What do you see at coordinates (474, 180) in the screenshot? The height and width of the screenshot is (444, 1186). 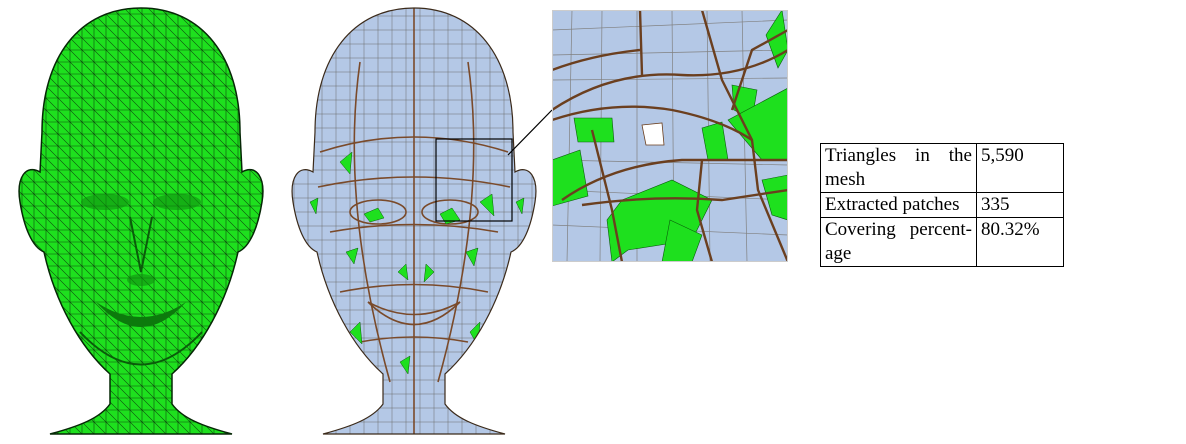 I see `zoom-region-marker` at bounding box center [474, 180].